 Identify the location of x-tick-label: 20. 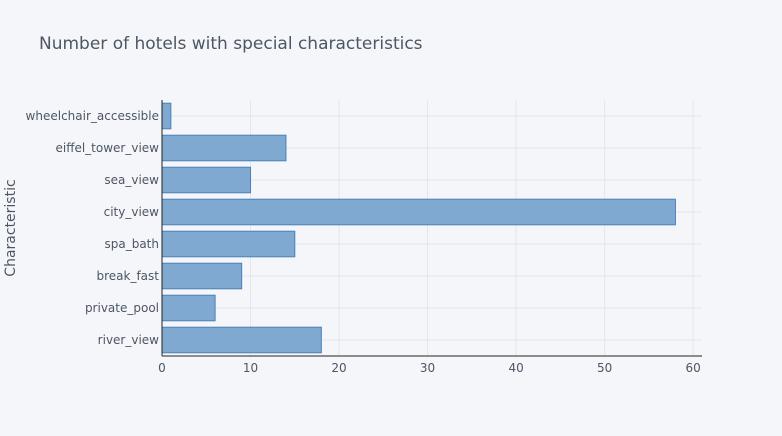
(338, 368).